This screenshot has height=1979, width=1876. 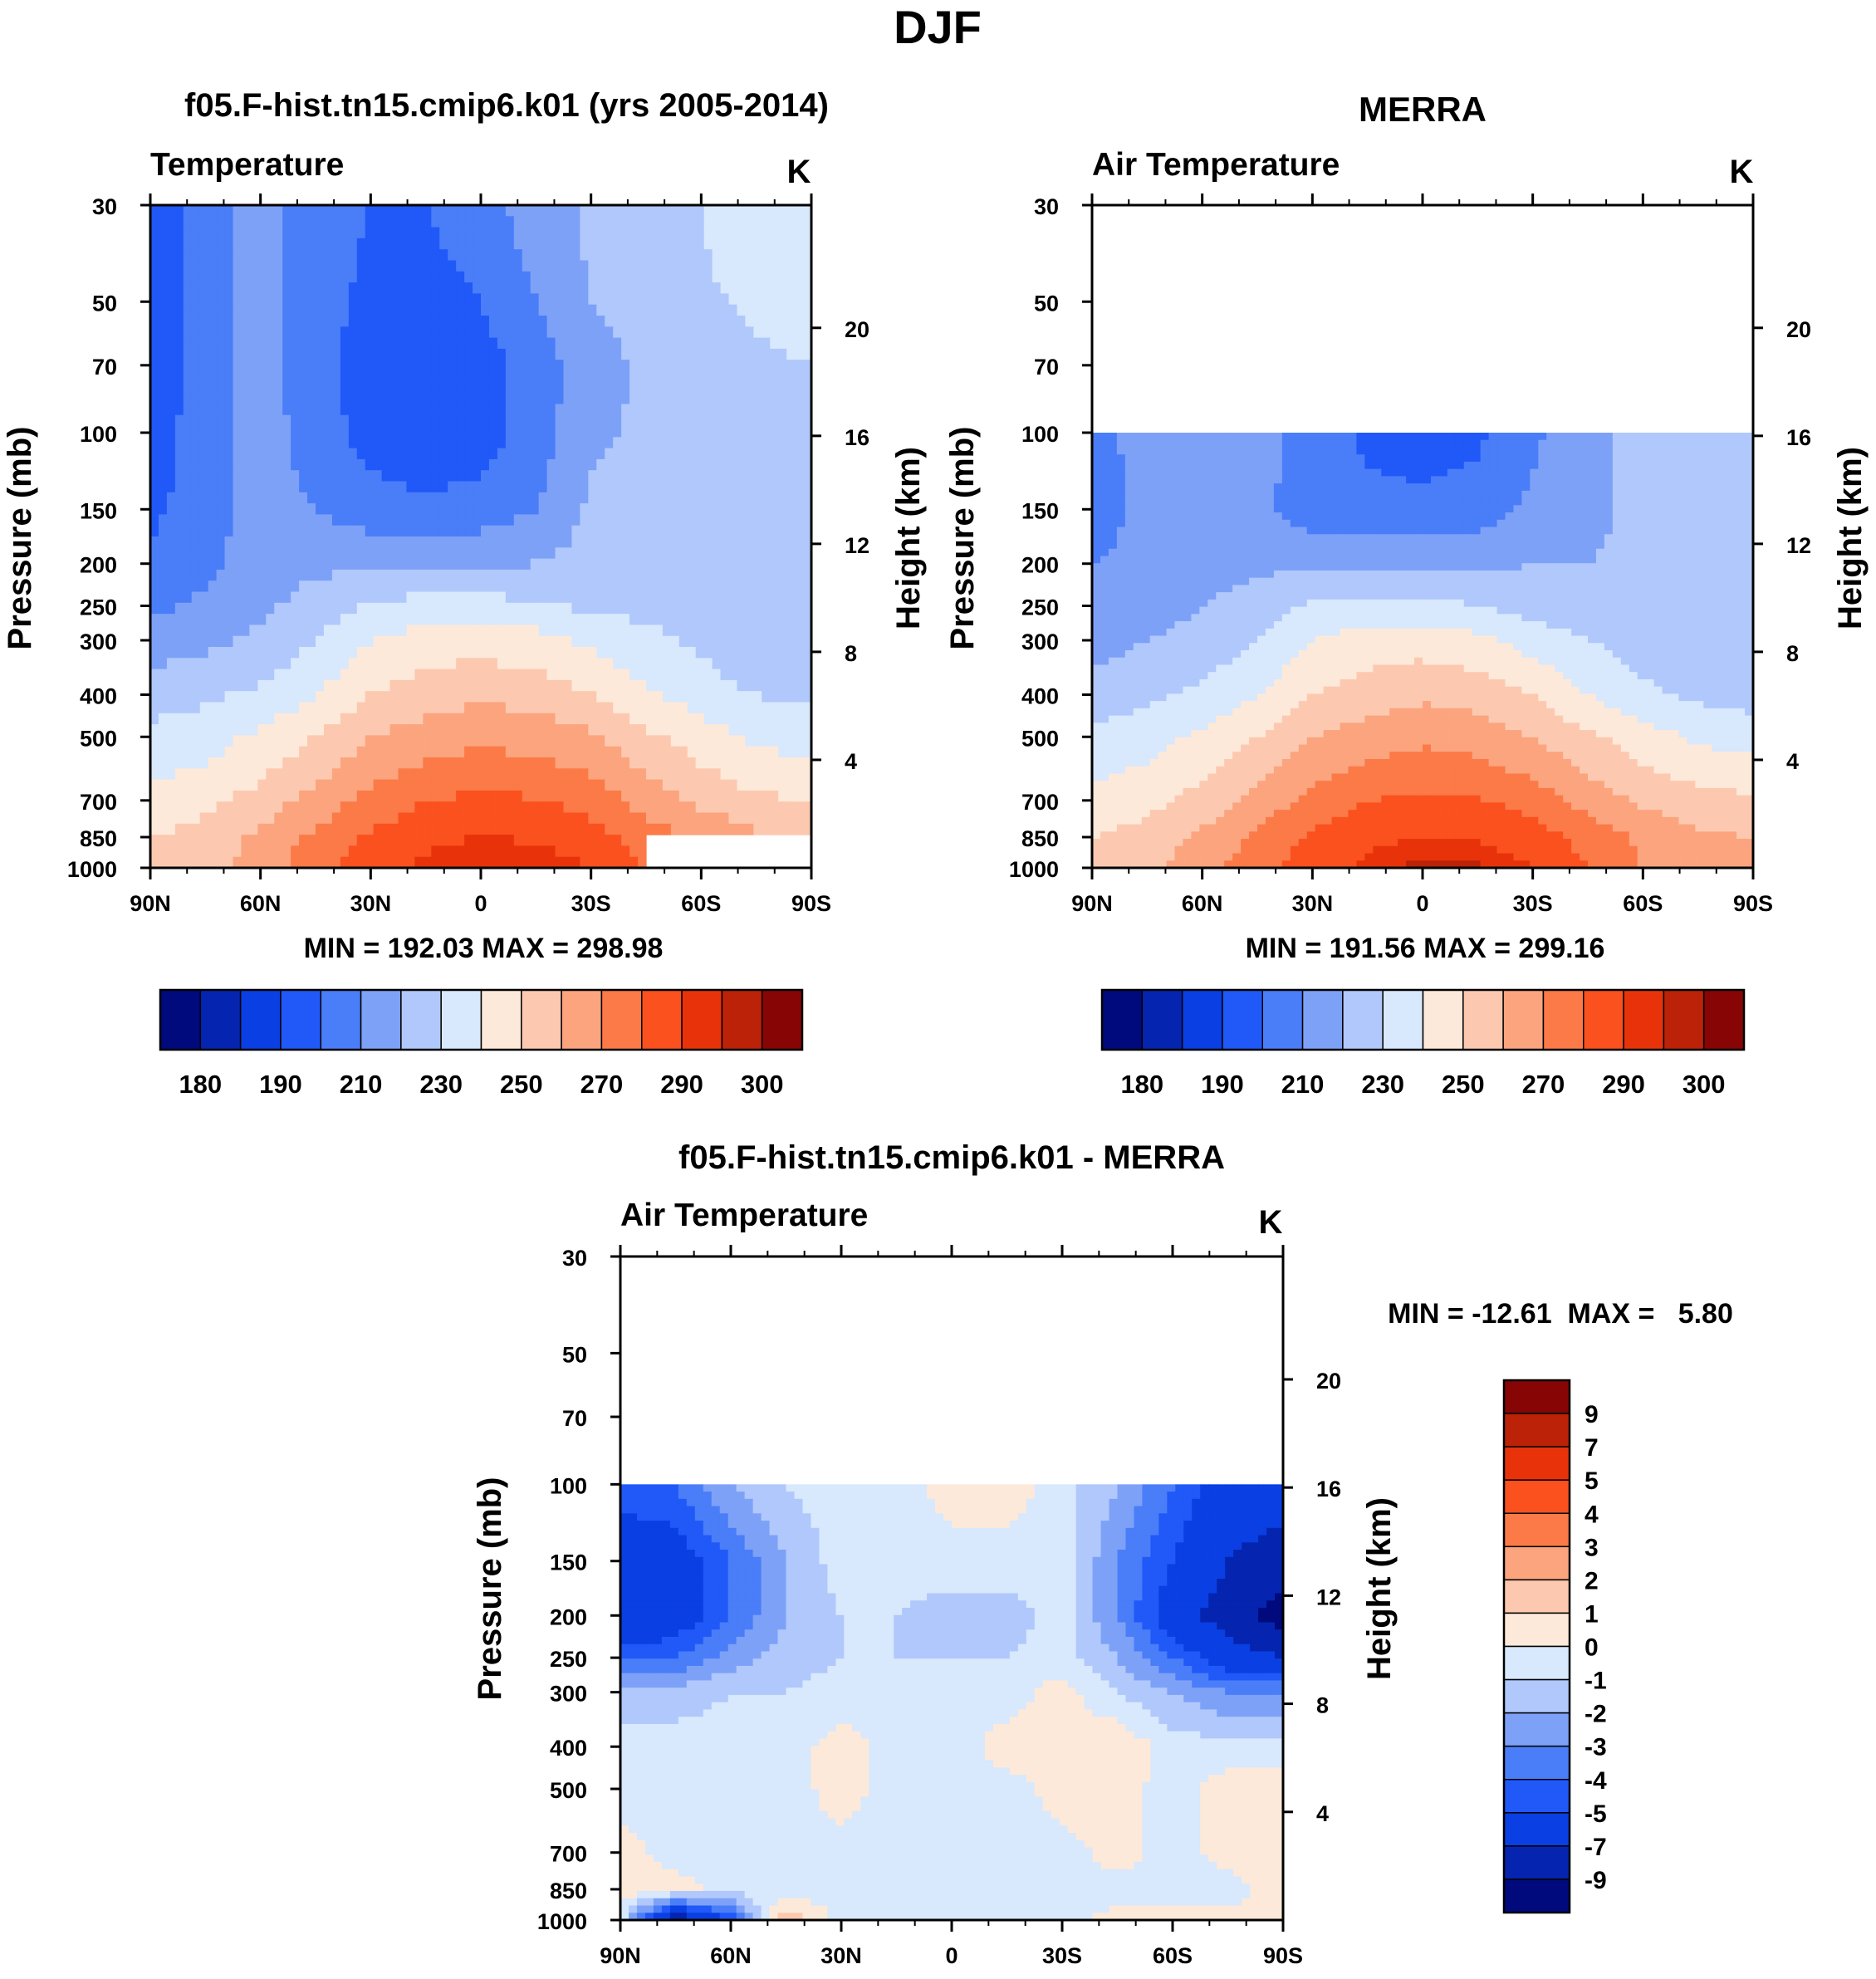 What do you see at coordinates (98, 838) in the screenshot?
I see `pressure-tick-label: 850` at bounding box center [98, 838].